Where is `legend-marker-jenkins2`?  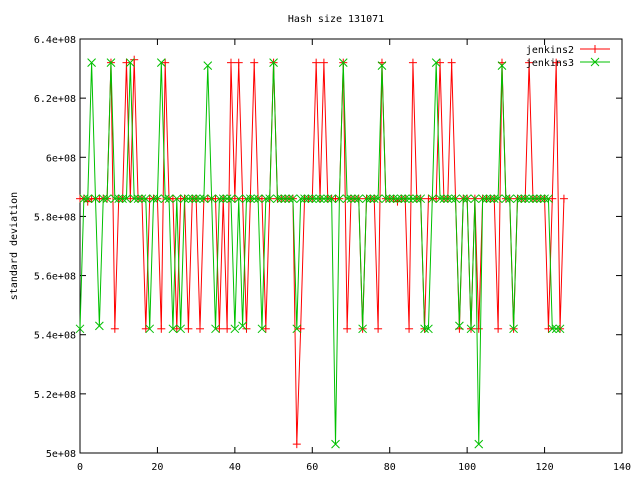
legend-marker-jenkins2 is located at coordinates (595, 49).